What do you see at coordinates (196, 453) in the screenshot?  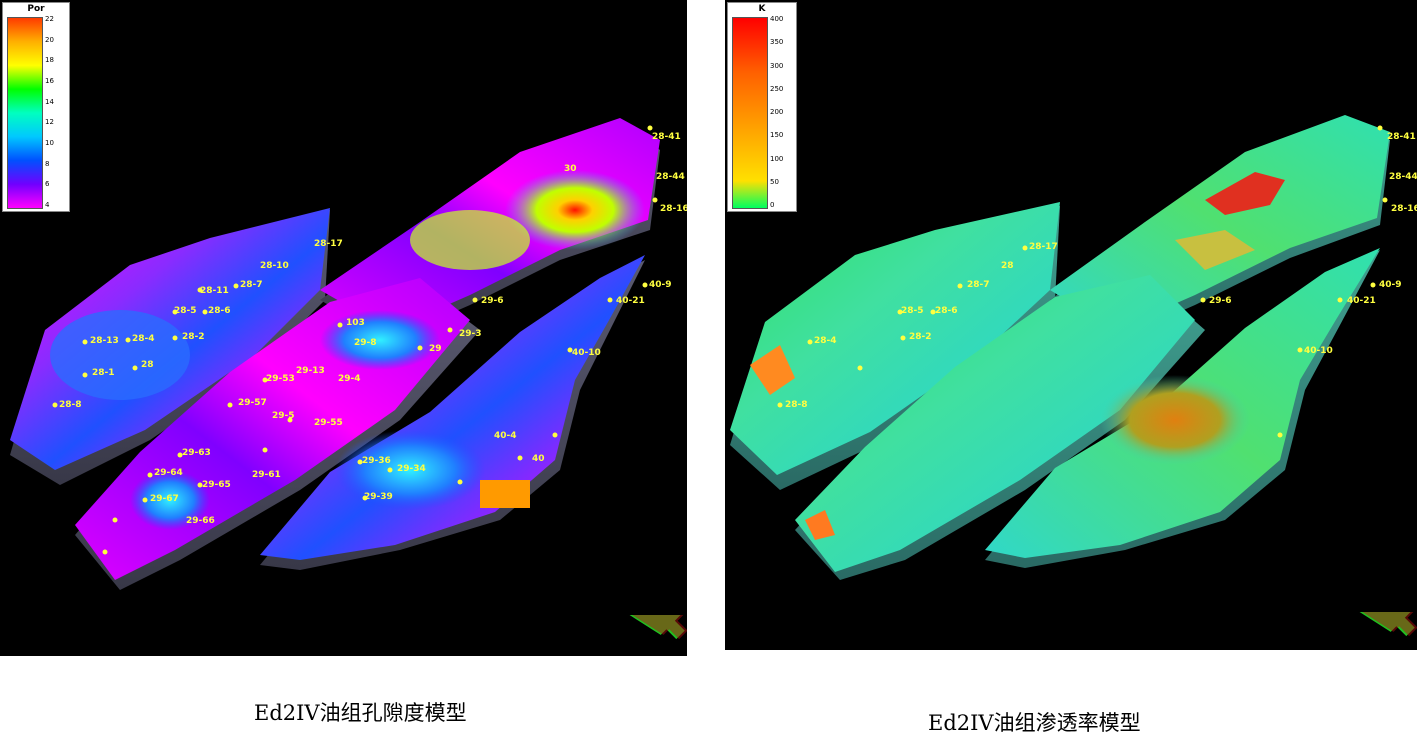 I see `well-label: 29-63` at bounding box center [196, 453].